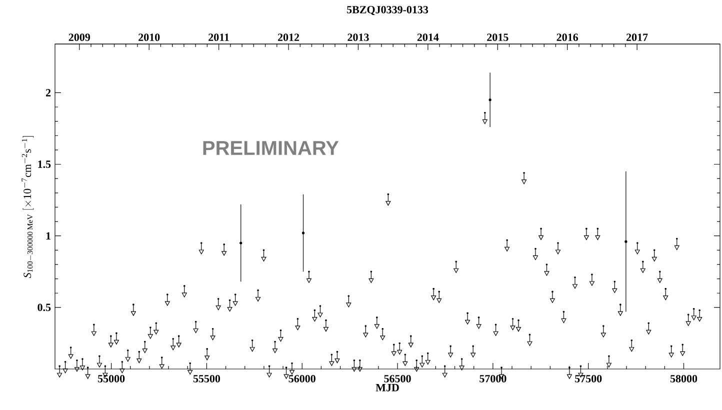 Image resolution: width=722 pixels, height=410 pixels. I want to click on x-axis-title: MJD, so click(387, 388).